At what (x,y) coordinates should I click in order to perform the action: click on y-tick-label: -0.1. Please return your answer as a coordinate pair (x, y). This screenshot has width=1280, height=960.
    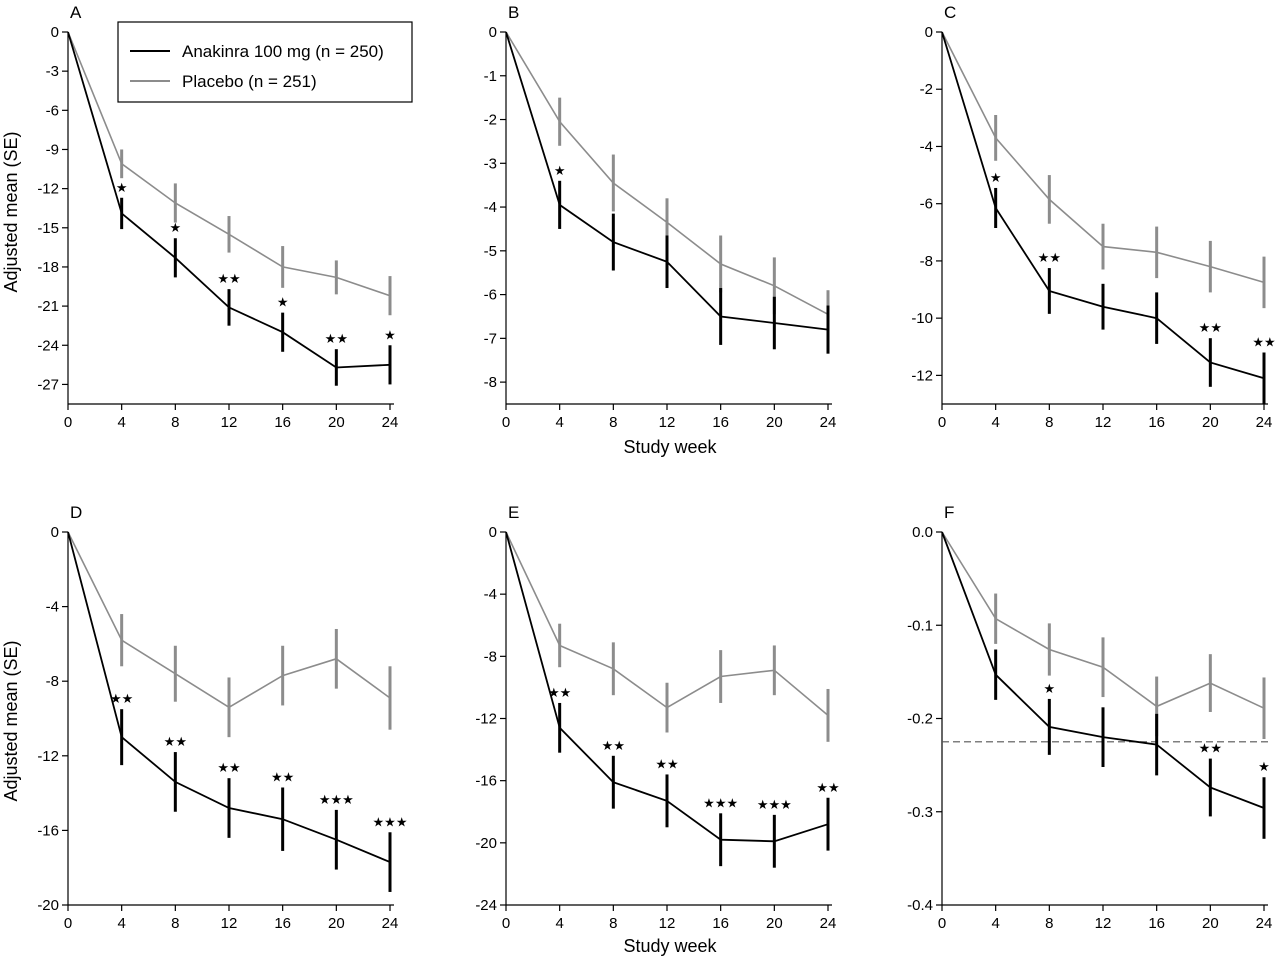
    Looking at the image, I should click on (920, 625).